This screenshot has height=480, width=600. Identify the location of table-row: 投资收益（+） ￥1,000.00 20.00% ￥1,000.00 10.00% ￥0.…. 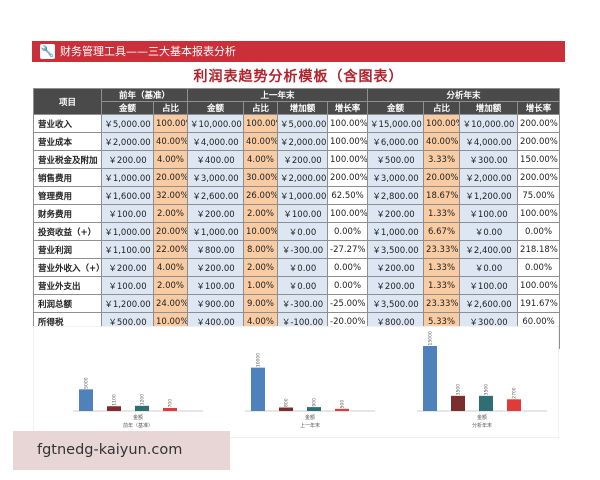
(297, 231).